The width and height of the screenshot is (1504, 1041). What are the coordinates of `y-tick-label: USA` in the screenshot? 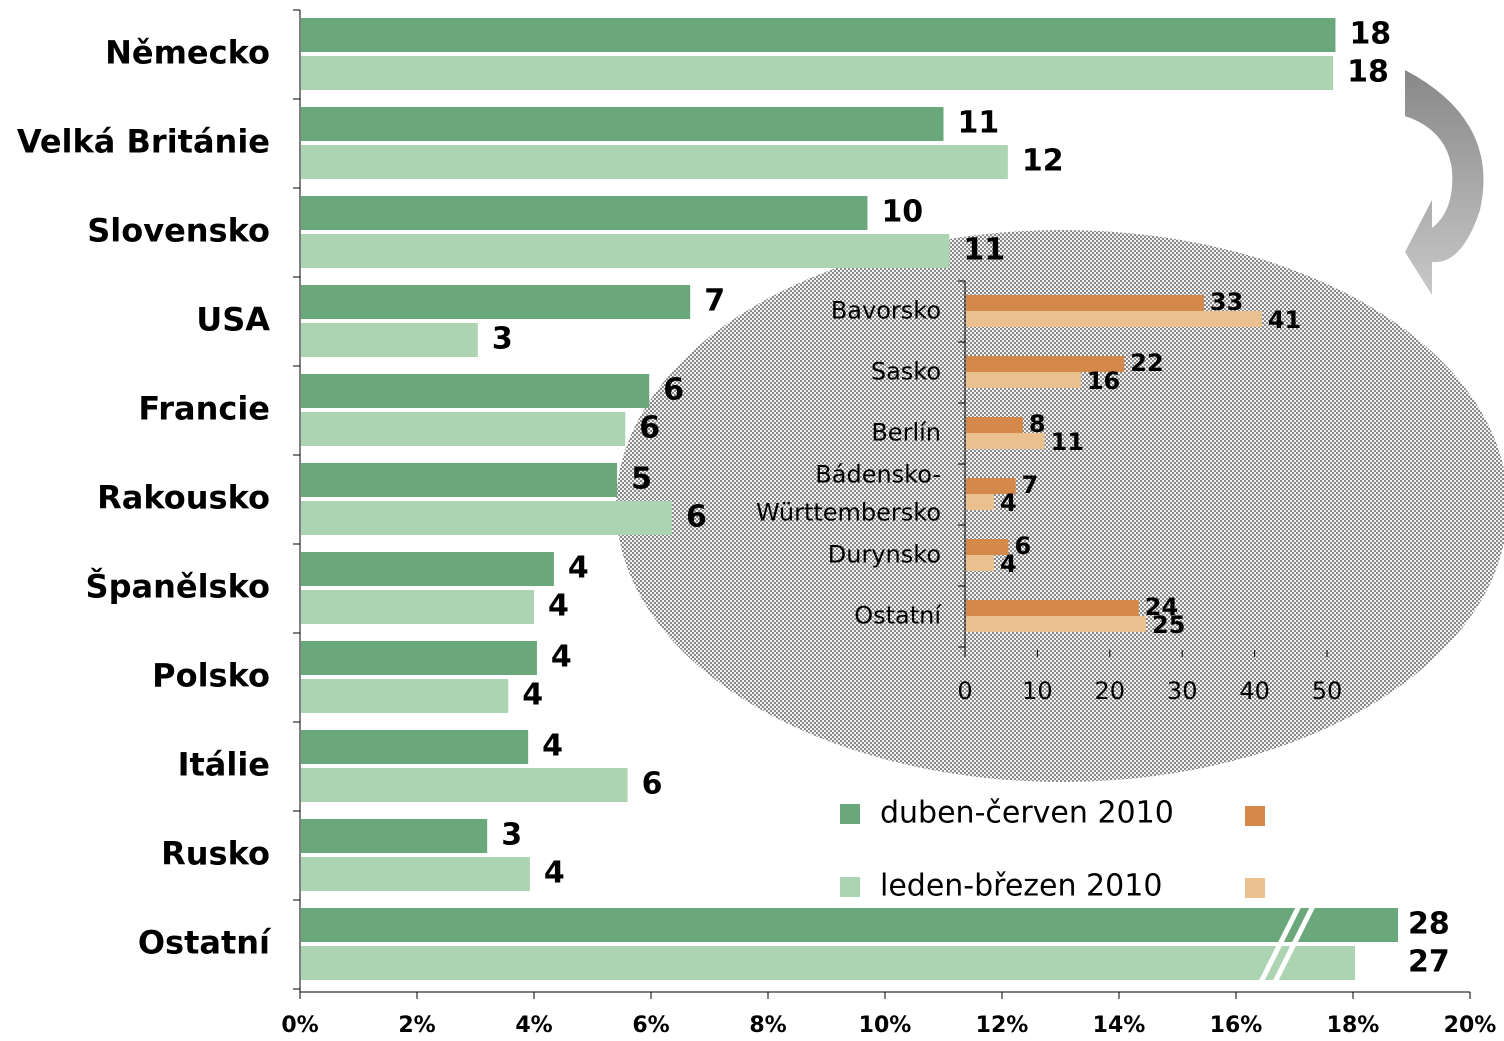 It's located at (233, 320).